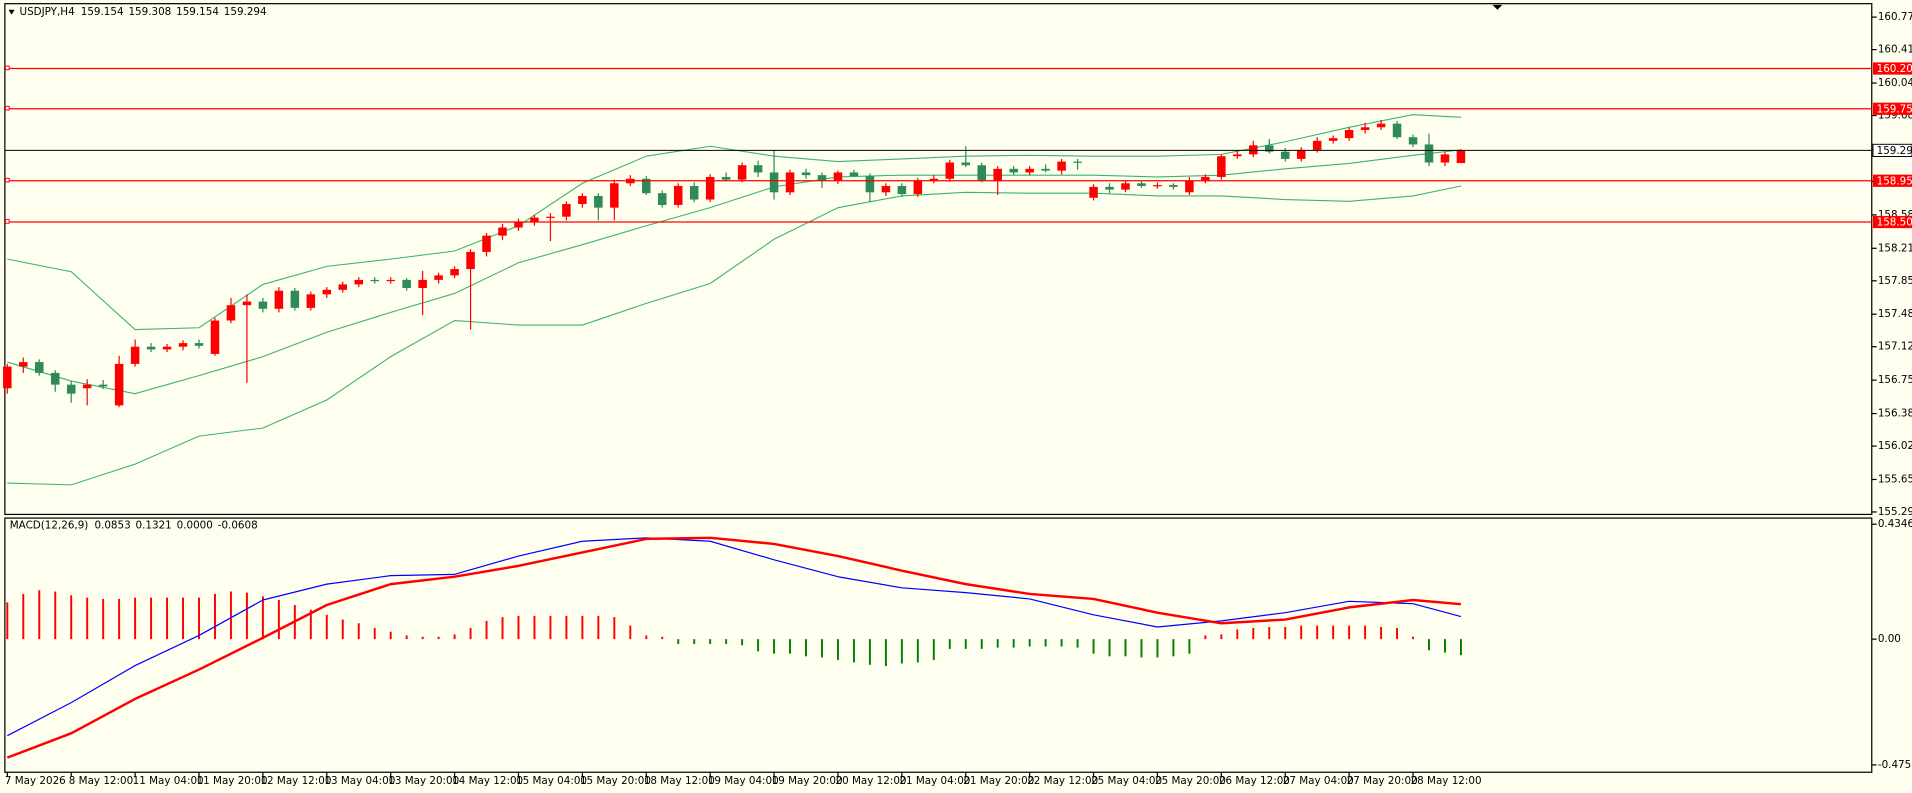 The width and height of the screenshot is (1912, 793). Describe the element at coordinates (1895, 83) in the screenshot. I see `y-tick-label: 160.04` at that location.